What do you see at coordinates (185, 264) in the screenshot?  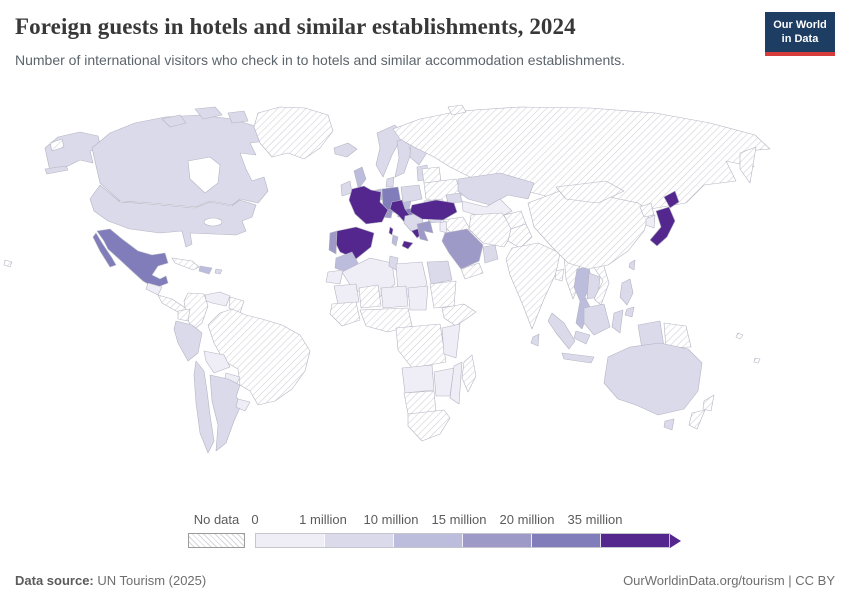 I see `country-cuba` at bounding box center [185, 264].